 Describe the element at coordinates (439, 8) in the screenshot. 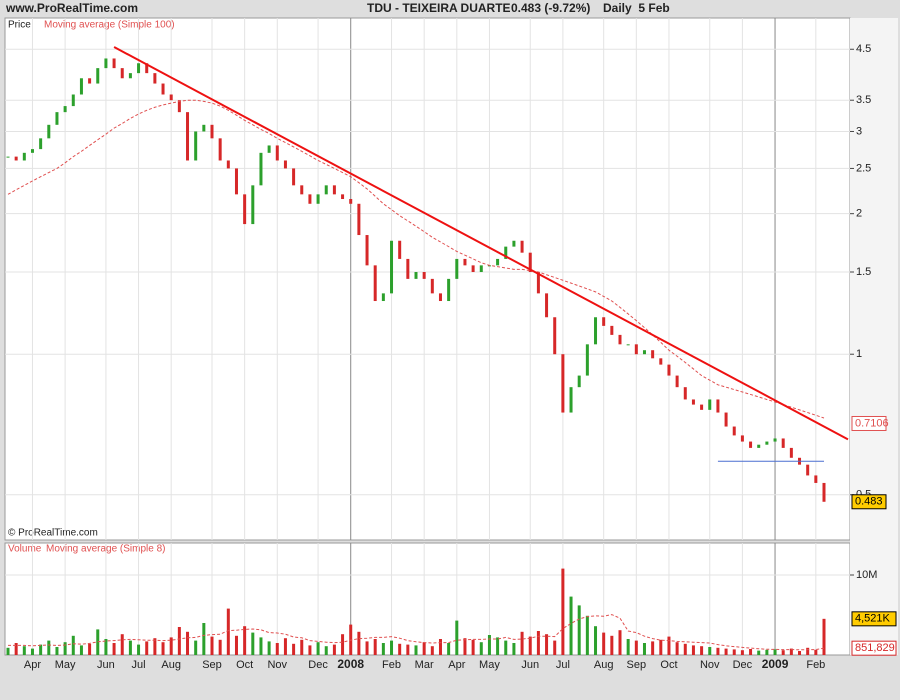

I see `symbol: TDU - TEIXEIRA DUARTE` at that location.